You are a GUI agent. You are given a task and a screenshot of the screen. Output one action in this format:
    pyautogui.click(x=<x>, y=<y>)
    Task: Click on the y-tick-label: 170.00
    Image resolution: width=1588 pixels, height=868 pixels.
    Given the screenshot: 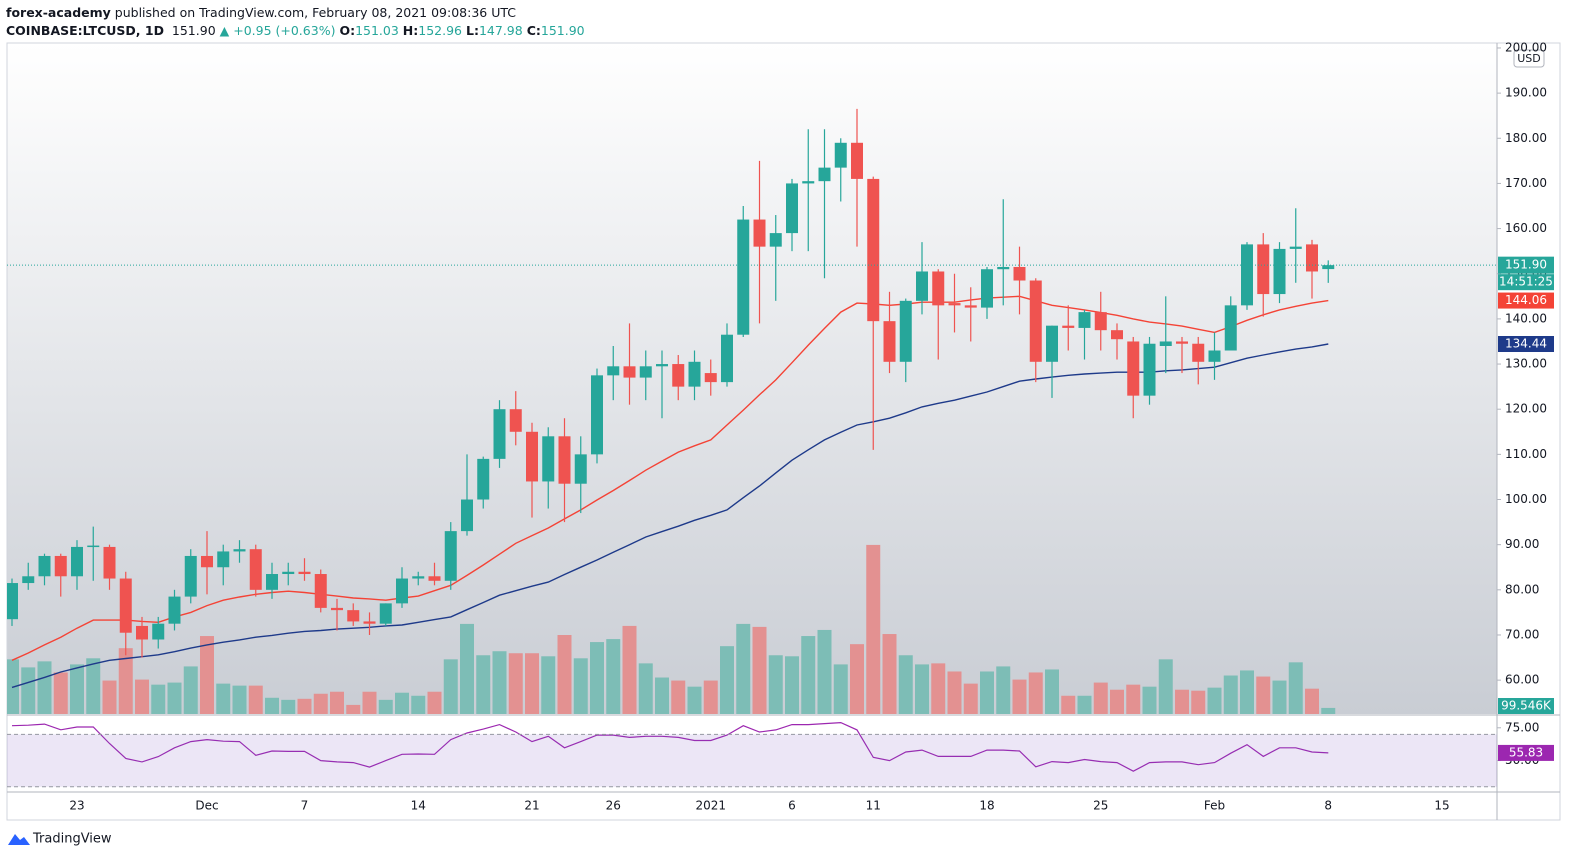 What is the action you would take?
    pyautogui.click(x=1526, y=183)
    